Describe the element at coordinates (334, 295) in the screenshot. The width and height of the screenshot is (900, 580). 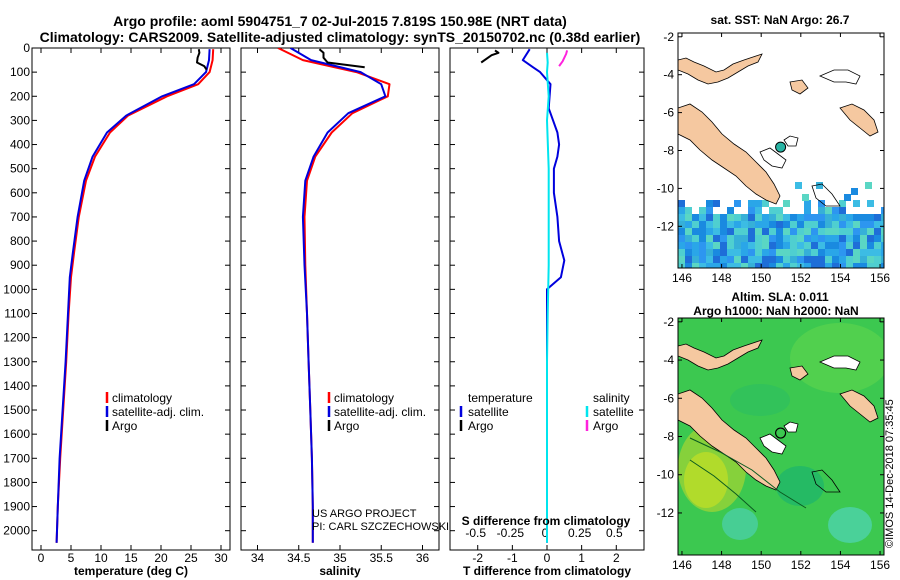
I see `salinity-series` at that location.